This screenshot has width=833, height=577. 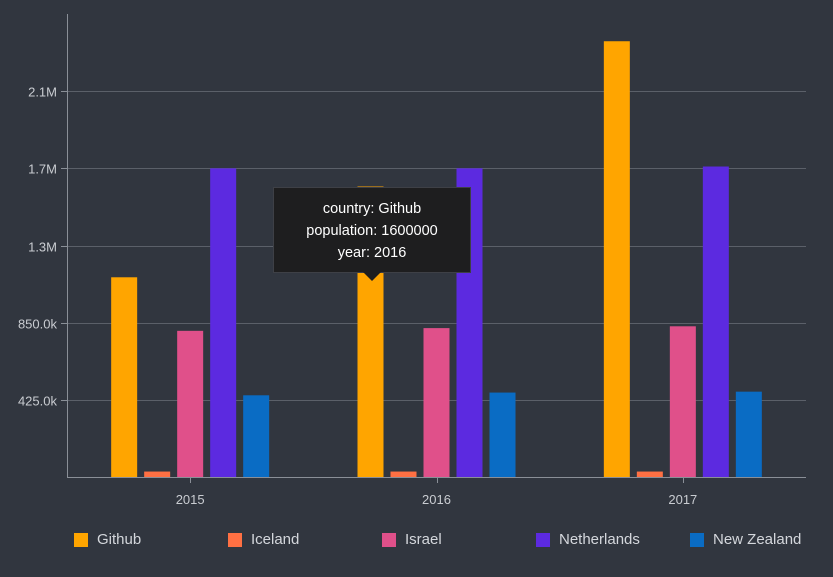 What do you see at coordinates (423, 539) in the screenshot?
I see `legend-label: Israel` at bounding box center [423, 539].